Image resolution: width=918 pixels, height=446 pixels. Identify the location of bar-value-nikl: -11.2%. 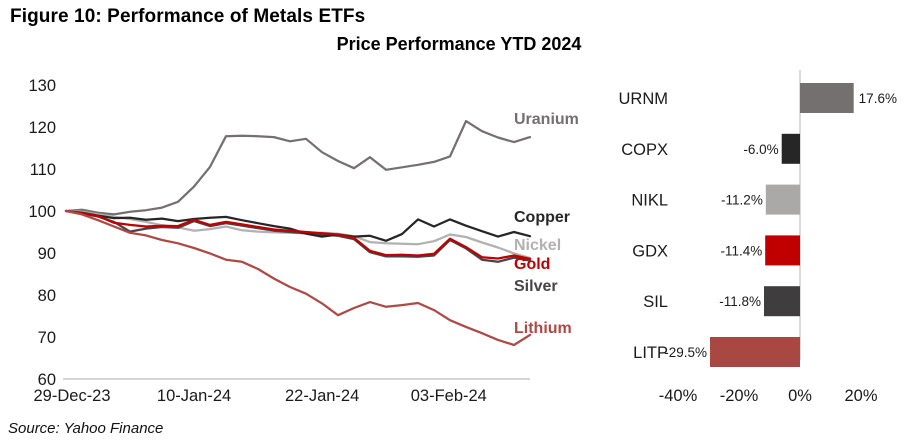
(742, 200).